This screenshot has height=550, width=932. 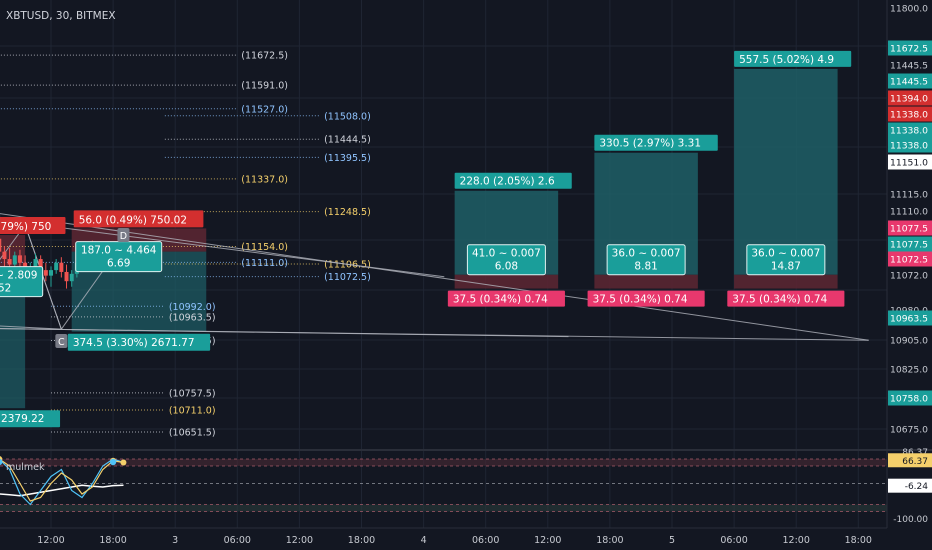 I want to click on osc-white-line, so click(x=62, y=490).